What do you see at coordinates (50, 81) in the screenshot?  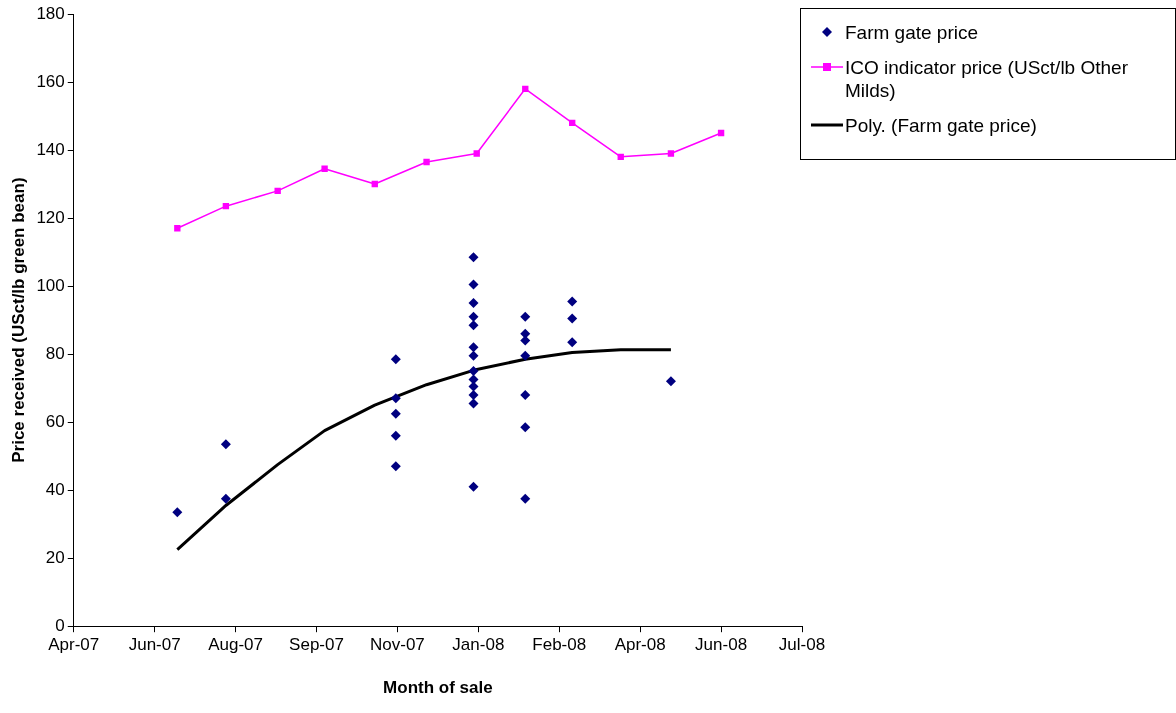 I see `y-tick-label: 160` at bounding box center [50, 81].